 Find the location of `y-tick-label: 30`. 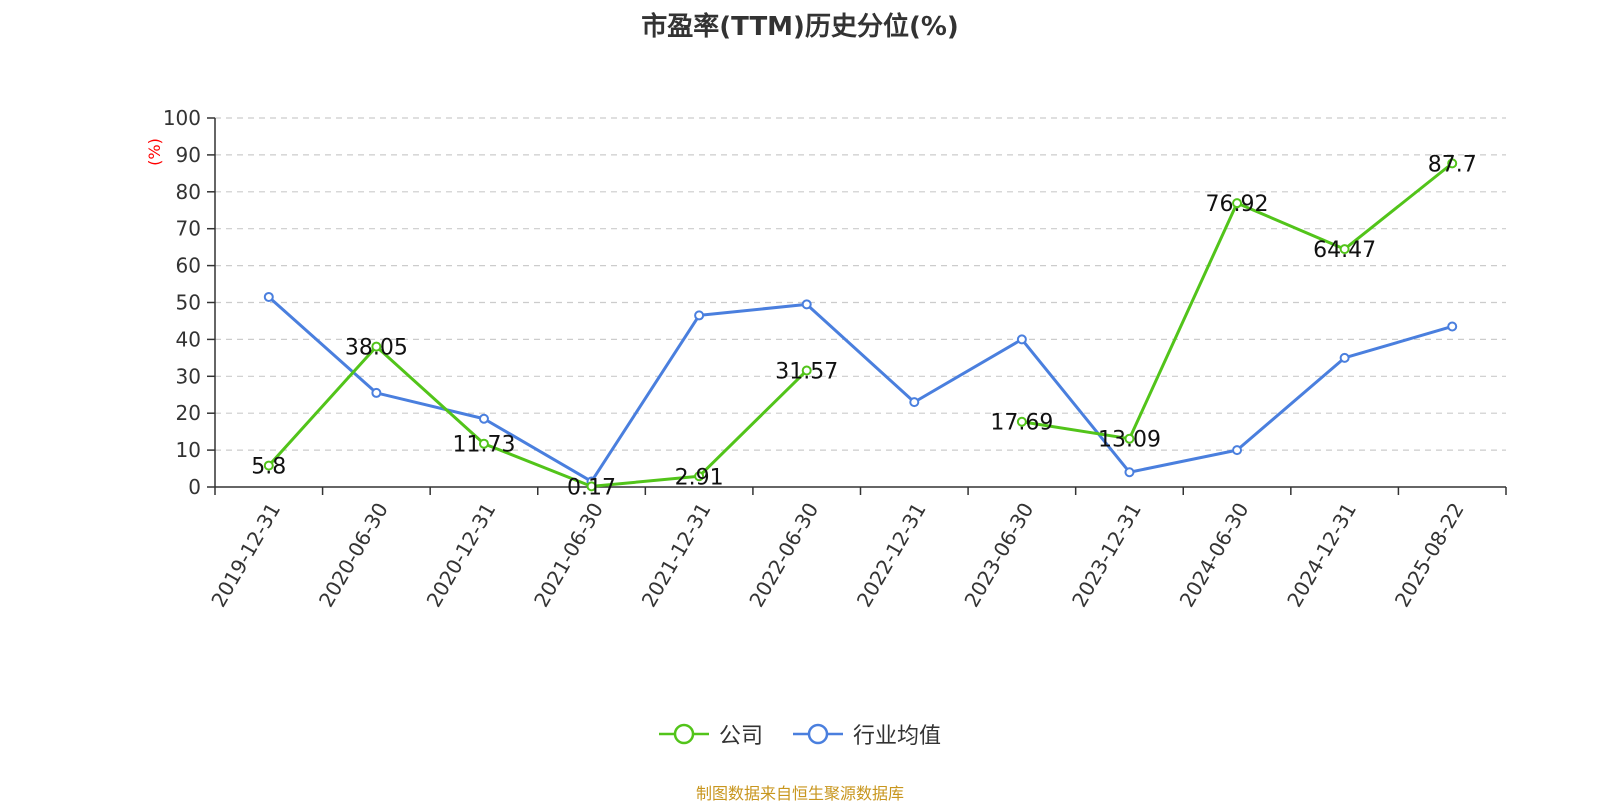

y-tick-label: 30 is located at coordinates (188, 376).